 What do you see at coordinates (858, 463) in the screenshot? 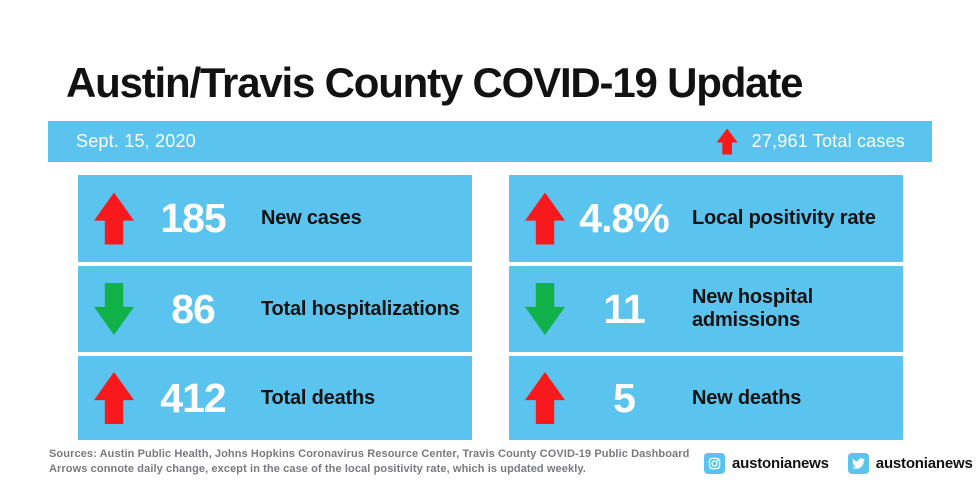
I see `twitter-icon` at bounding box center [858, 463].